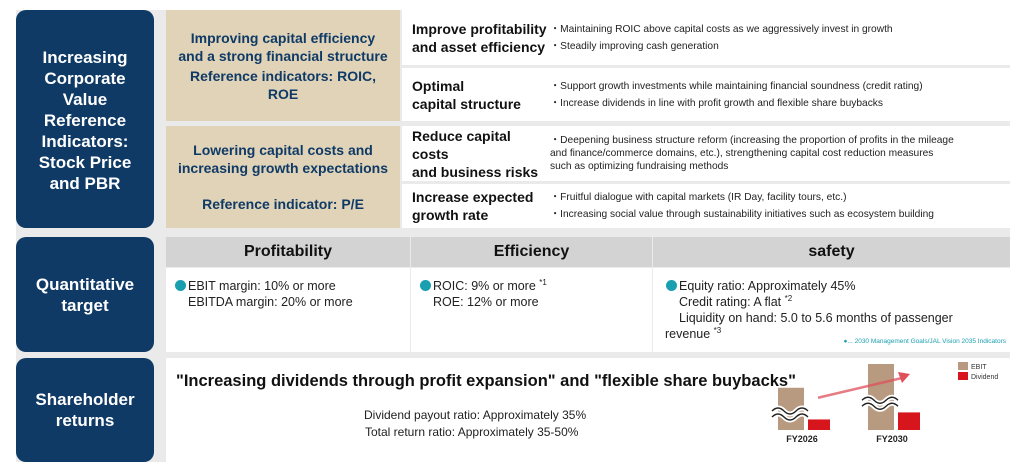  I want to click on measure-item: such as optimizing fundraising methods, so click(639, 166).